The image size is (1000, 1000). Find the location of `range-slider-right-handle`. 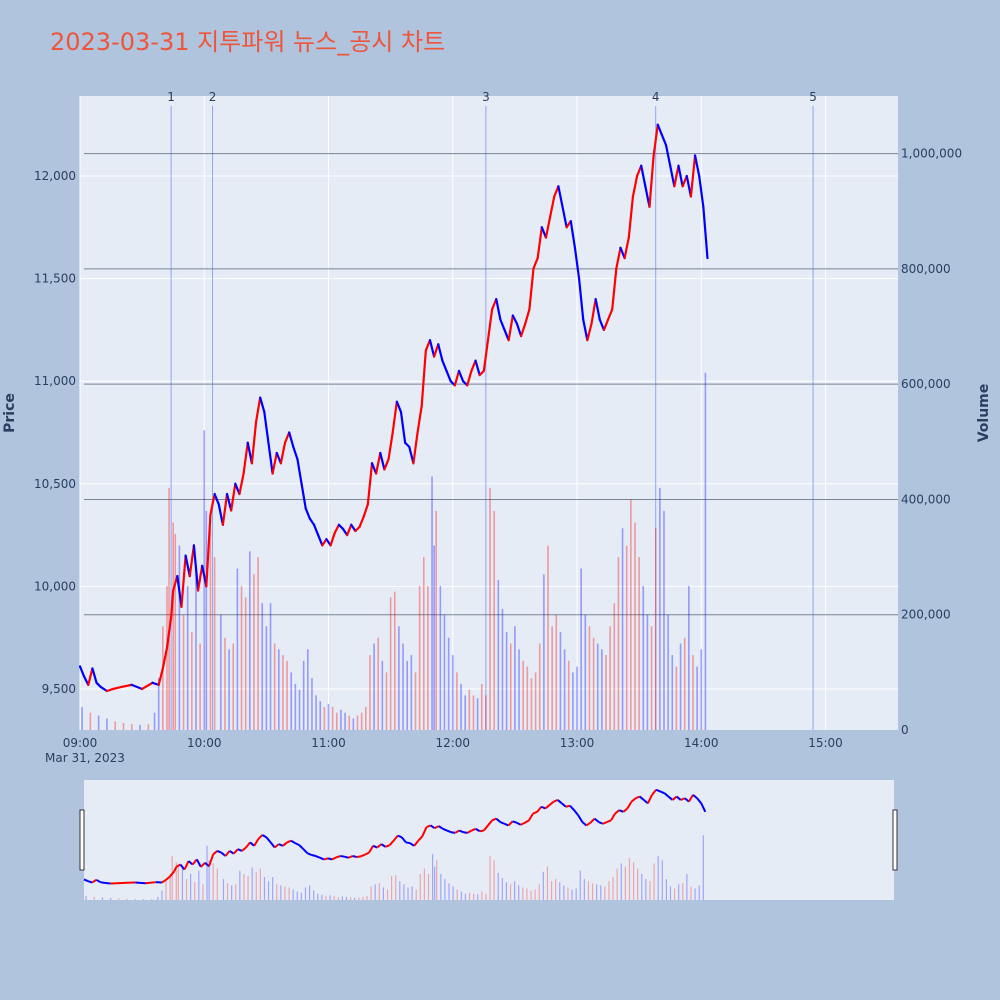

range-slider-right-handle is located at coordinates (895, 840).